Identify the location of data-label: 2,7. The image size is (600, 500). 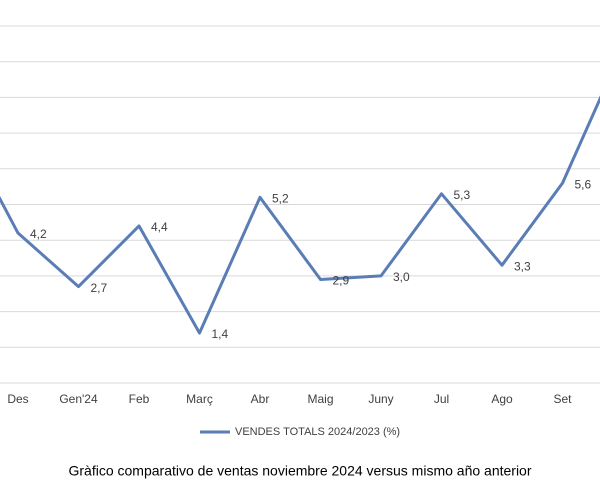
(99, 288).